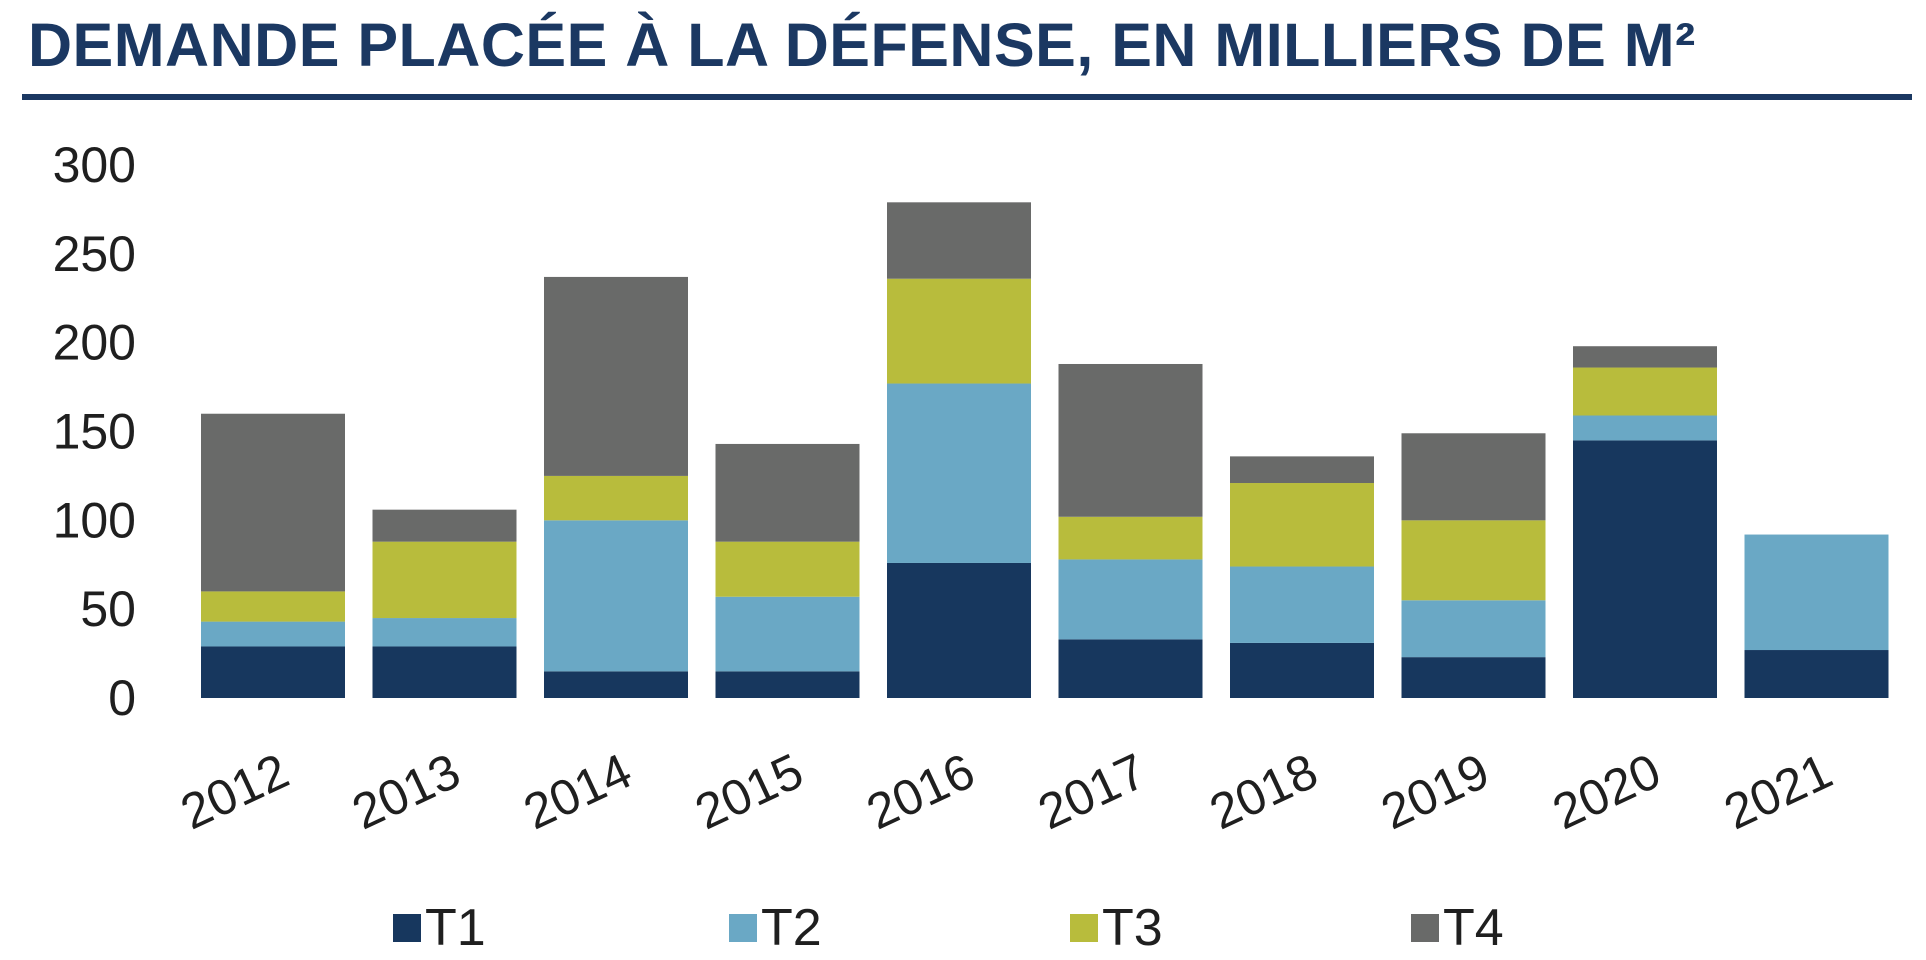 The height and width of the screenshot is (960, 1926). Describe the element at coordinates (444, 525) in the screenshot. I see `bar-segment-t4-2013` at that location.